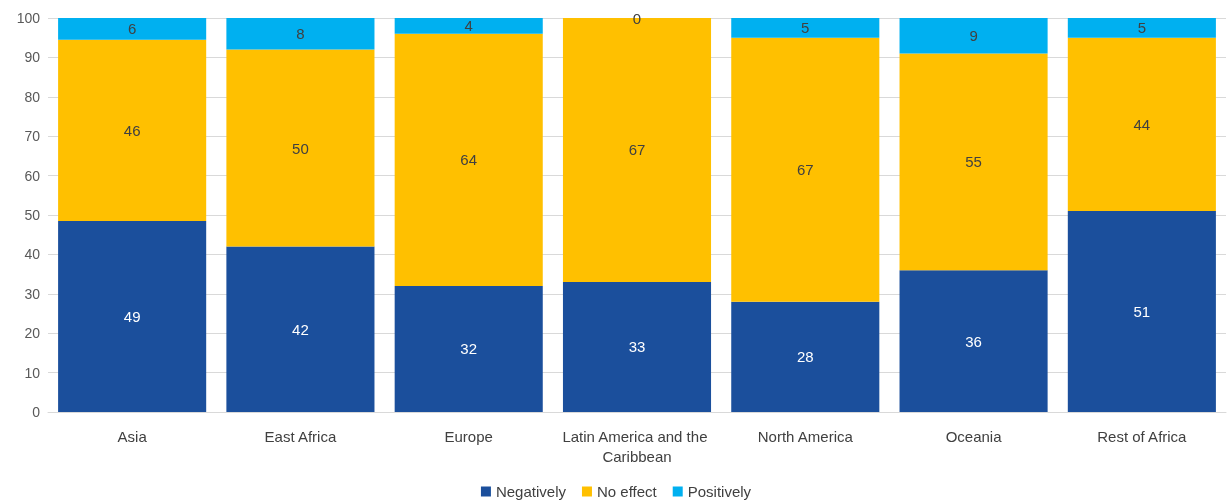 The height and width of the screenshot is (504, 1232). I want to click on data-label: 55, so click(973, 162).